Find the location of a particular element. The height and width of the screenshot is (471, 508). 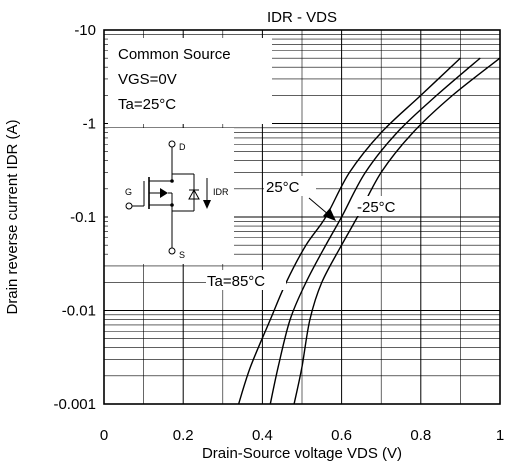

x-tick-label: 0.8 is located at coordinates (420, 435).